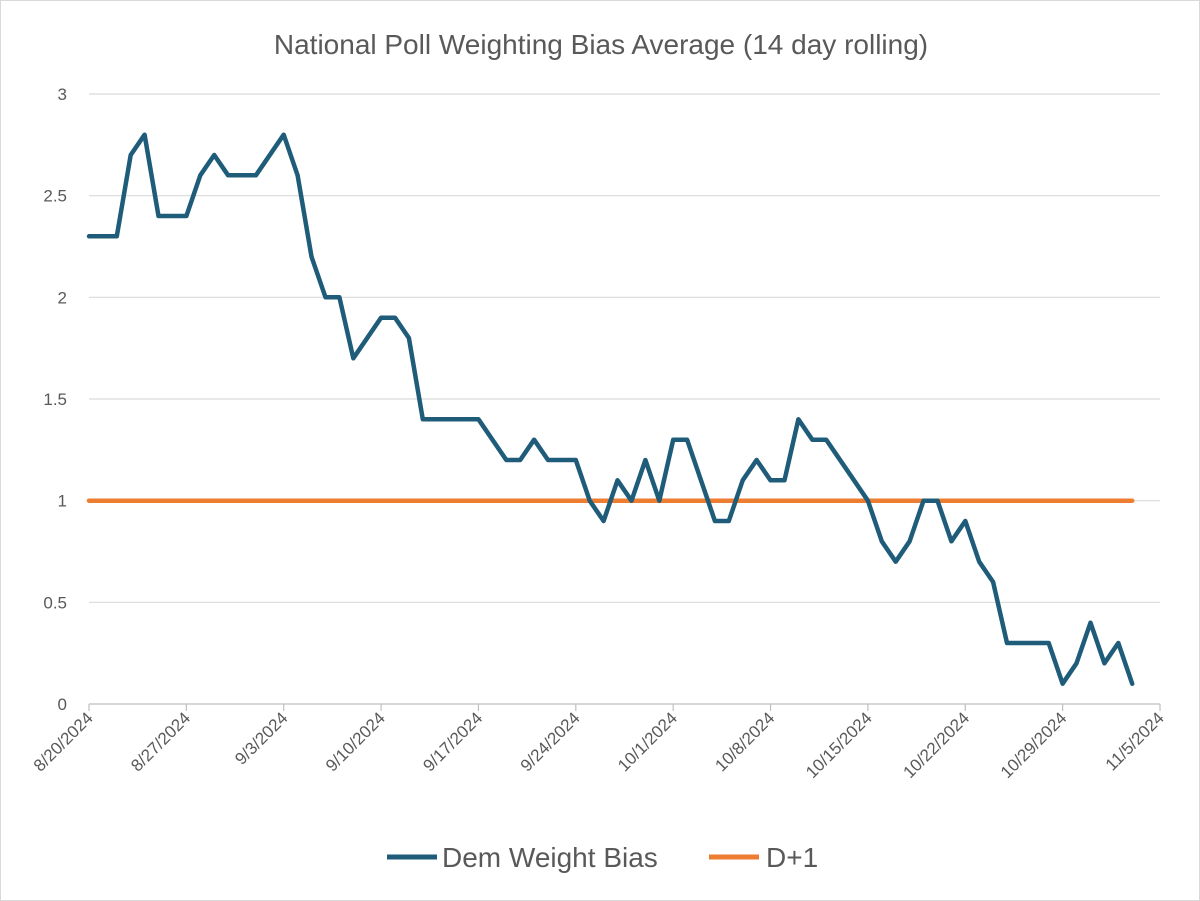  I want to click on y-tick-label: 1, so click(62, 501).